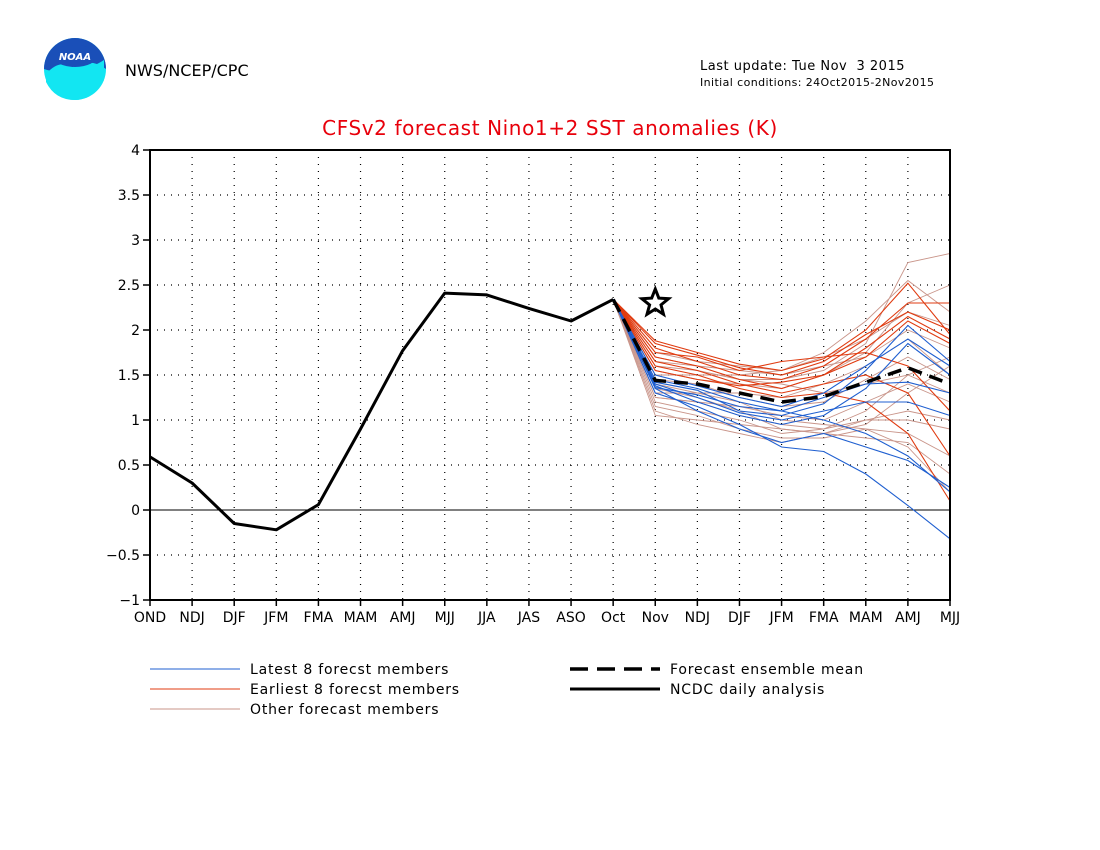  I want to click on y-tick-label: 0, so click(135, 511).